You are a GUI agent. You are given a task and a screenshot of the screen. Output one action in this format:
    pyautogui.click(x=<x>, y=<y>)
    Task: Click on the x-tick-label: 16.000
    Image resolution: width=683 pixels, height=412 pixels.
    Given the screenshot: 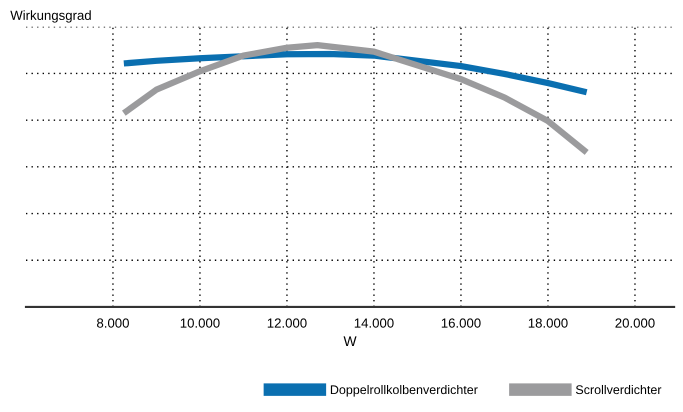 What is the action you would take?
    pyautogui.click(x=461, y=323)
    